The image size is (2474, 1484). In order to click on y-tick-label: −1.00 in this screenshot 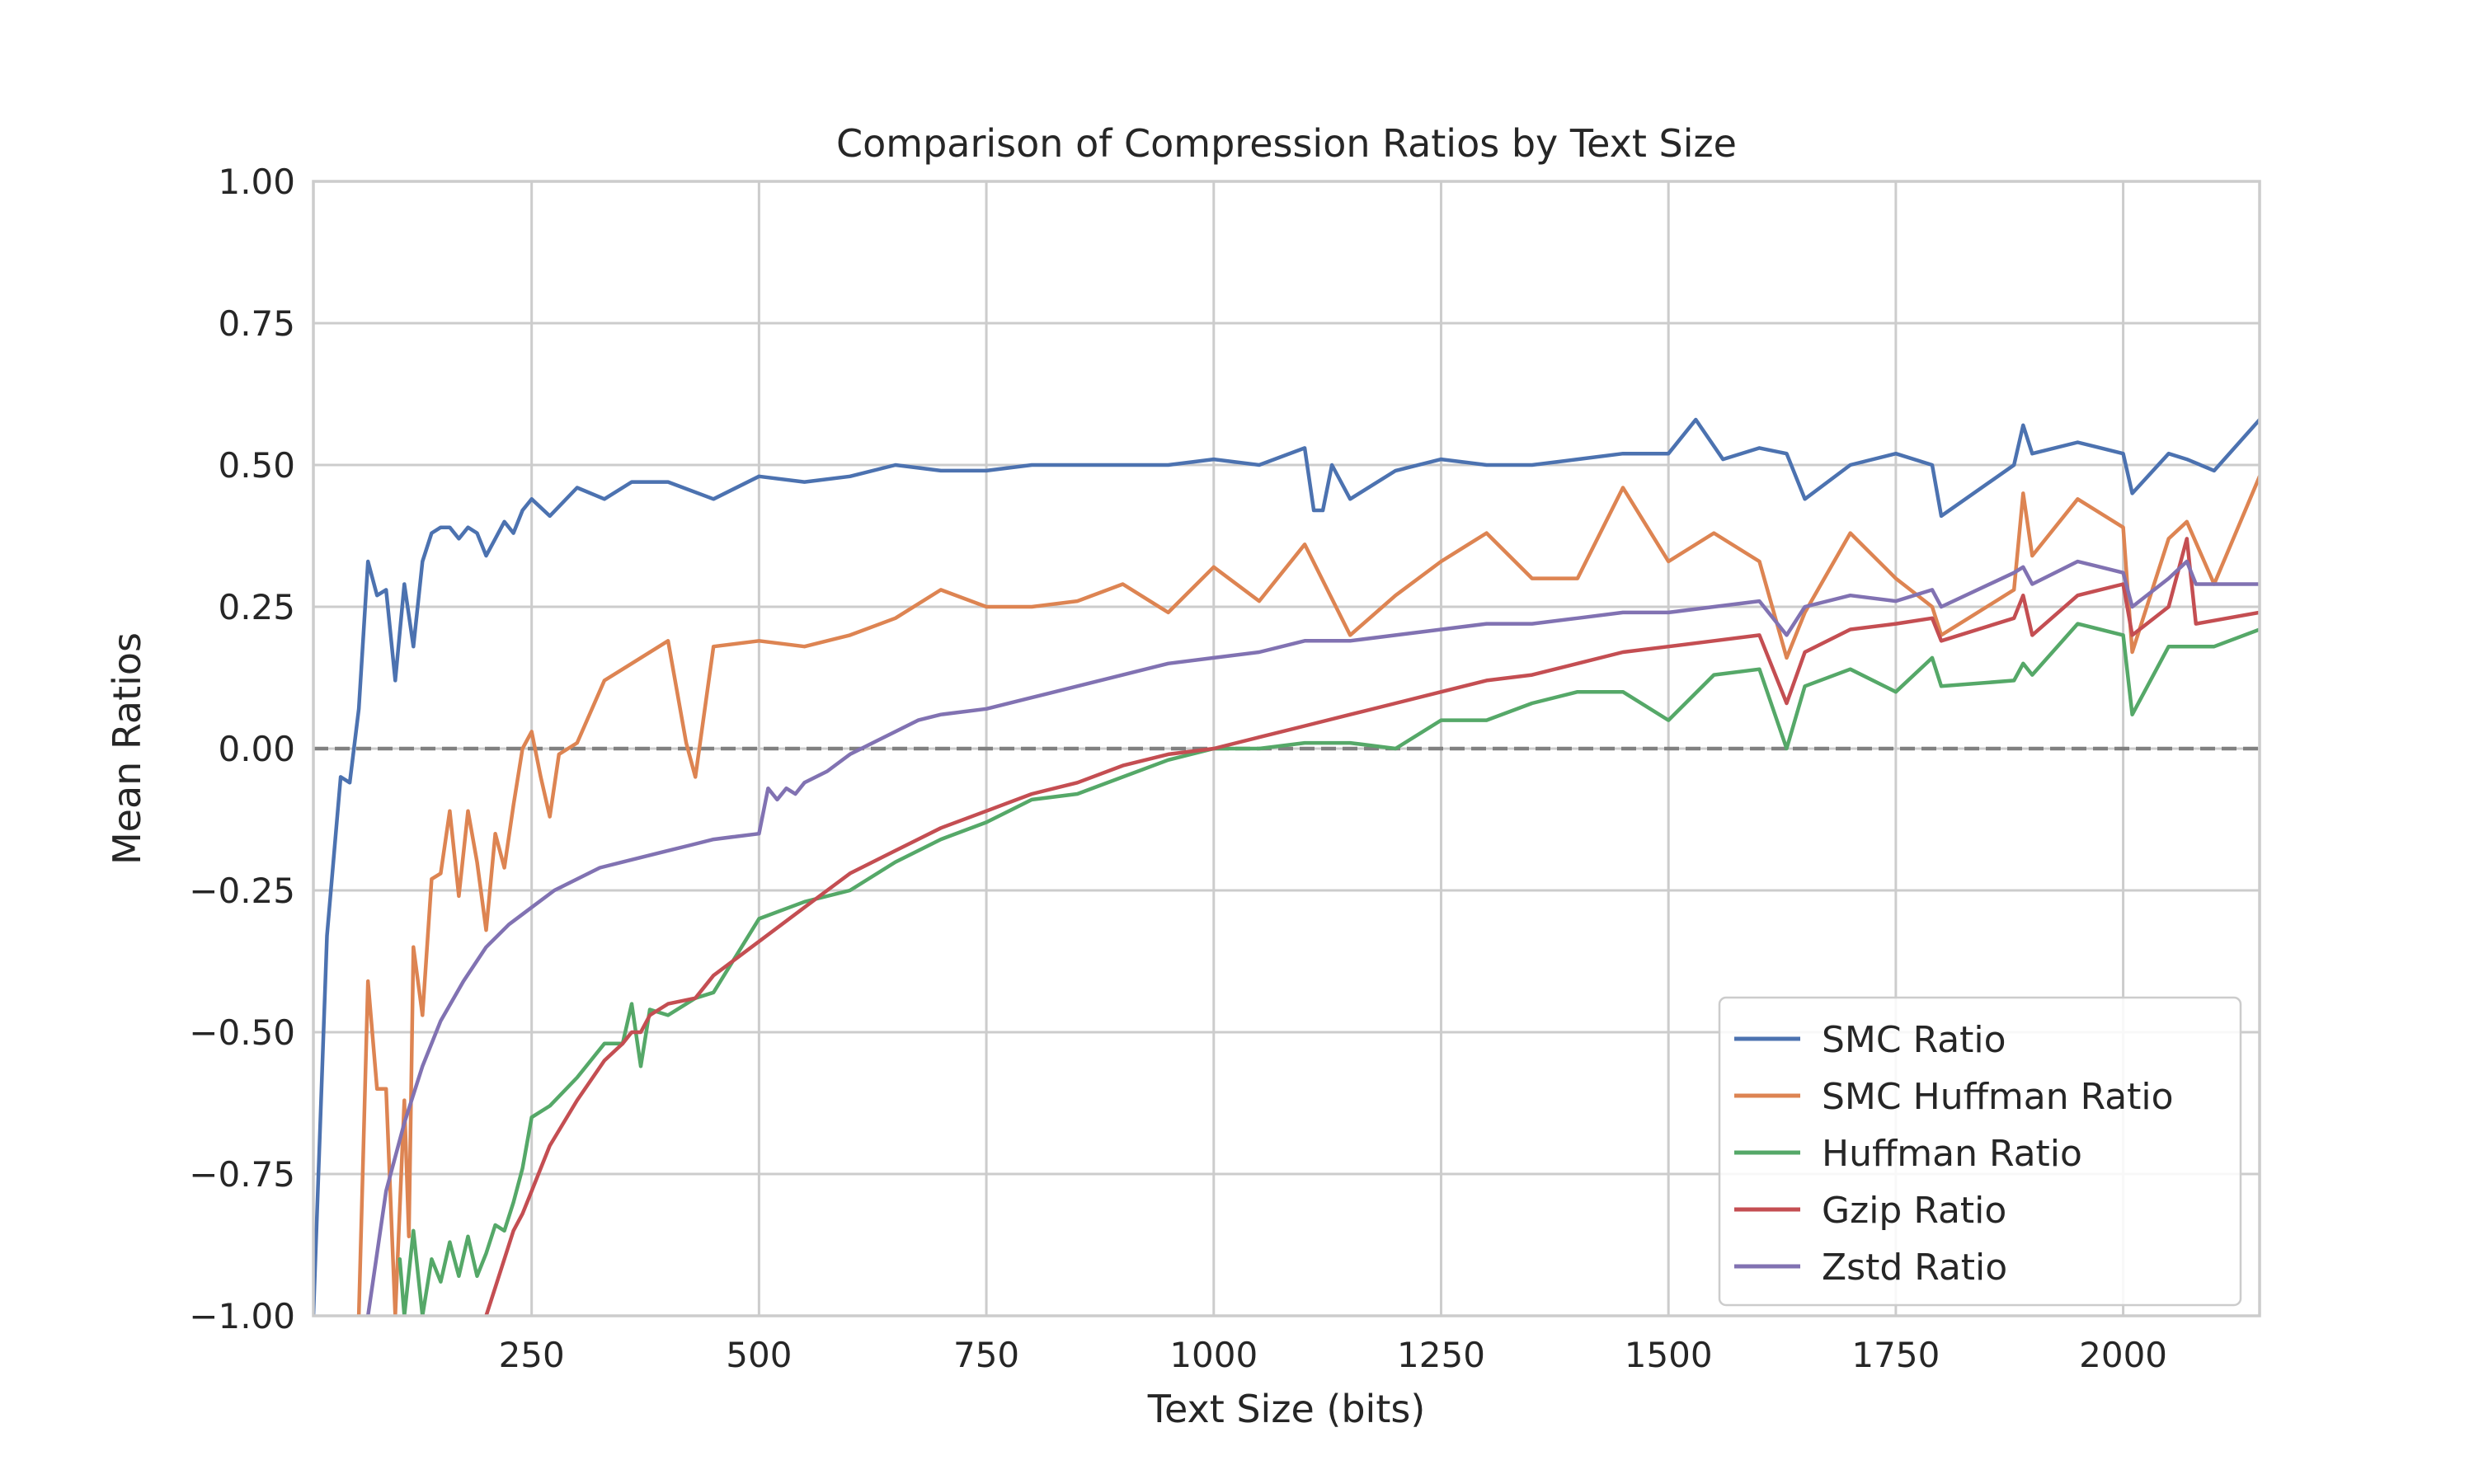, I will do `click(242, 1316)`.